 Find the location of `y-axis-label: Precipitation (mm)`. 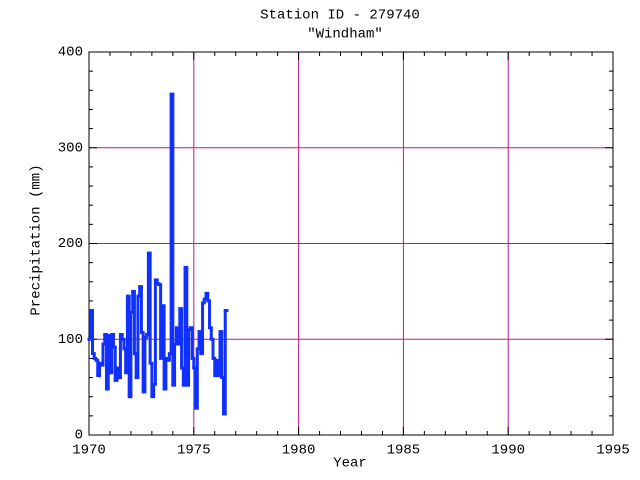

y-axis-label: Precipitation (mm) is located at coordinates (37, 239).